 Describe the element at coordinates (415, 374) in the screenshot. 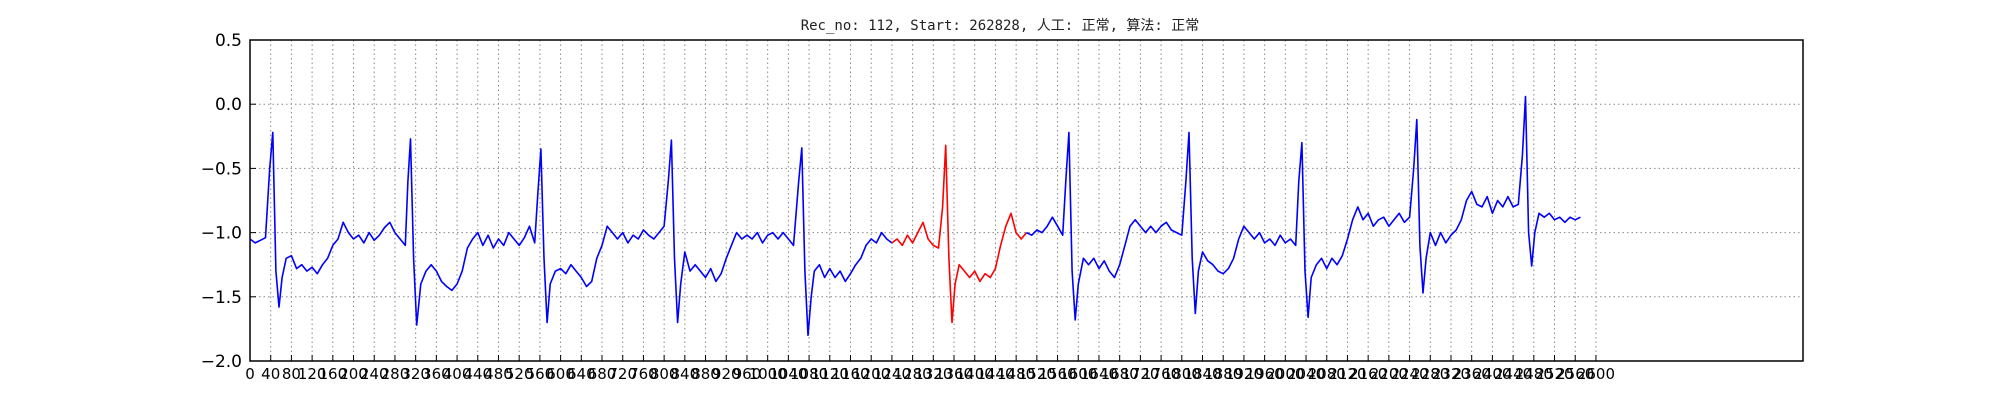

I see `x-tick-label: 320` at that location.